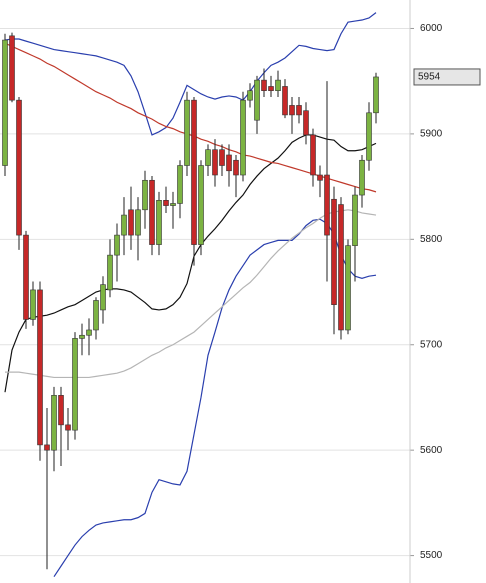 Image resolution: width=486 pixels, height=583 pixels. Describe the element at coordinates (429, 77) in the screenshot. I see `last-price-label: 5954` at that location.